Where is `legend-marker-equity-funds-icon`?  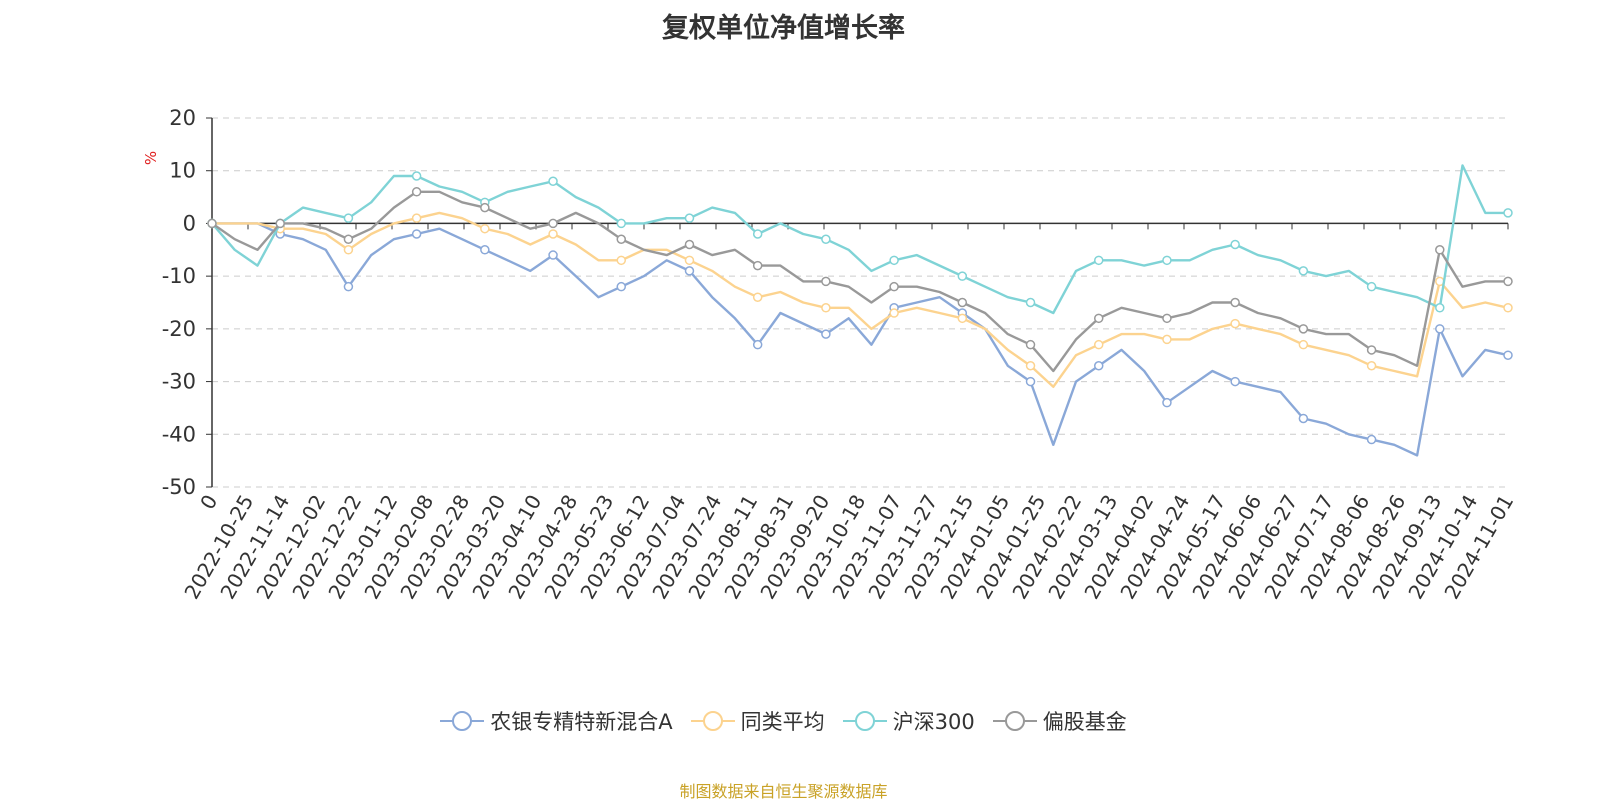
legend-marker-equity-funds-icon is located at coordinates (1014, 721).